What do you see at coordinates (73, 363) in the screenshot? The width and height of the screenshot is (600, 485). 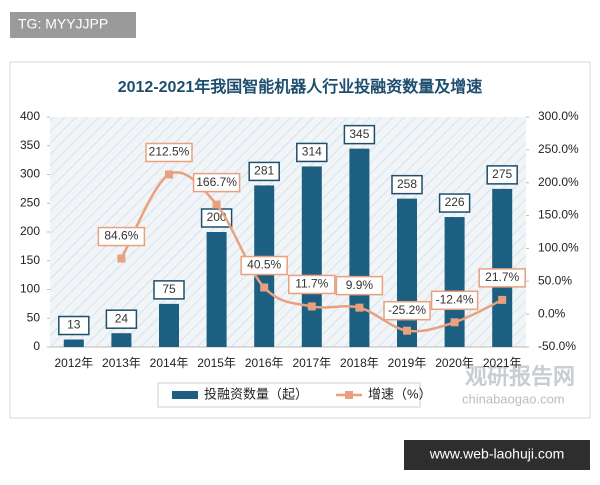 I see `x-tick-label: 2012年` at bounding box center [73, 363].